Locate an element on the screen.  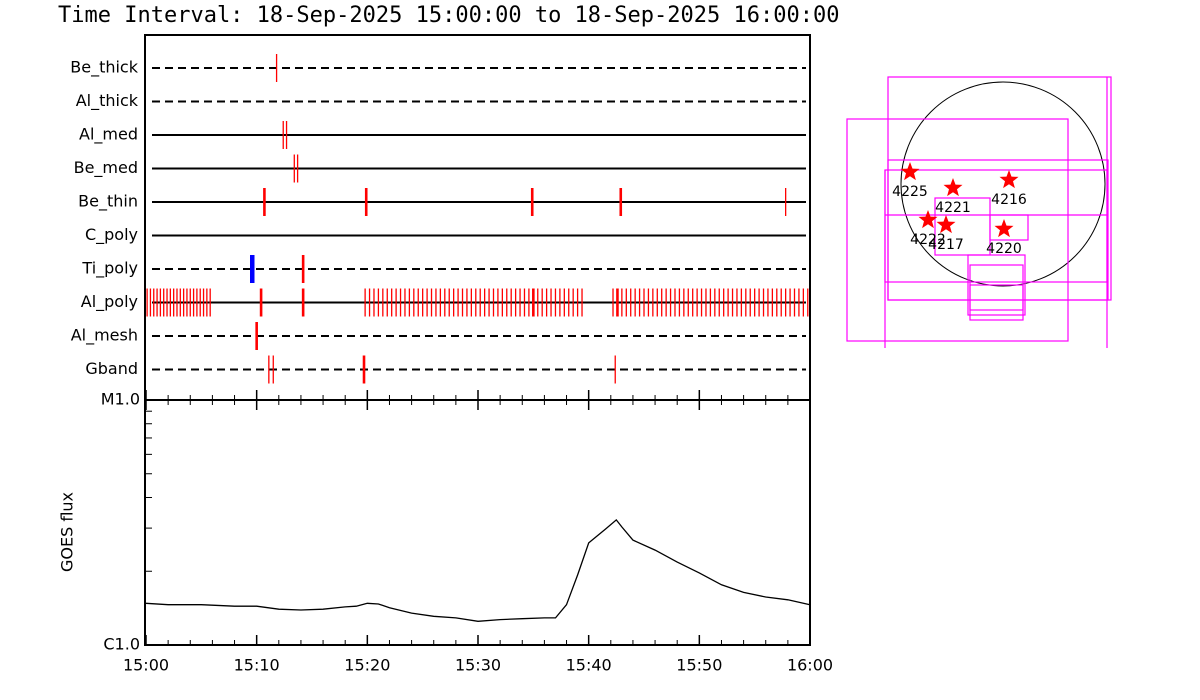
y-tick-label: C1.0 is located at coordinates (121, 644).